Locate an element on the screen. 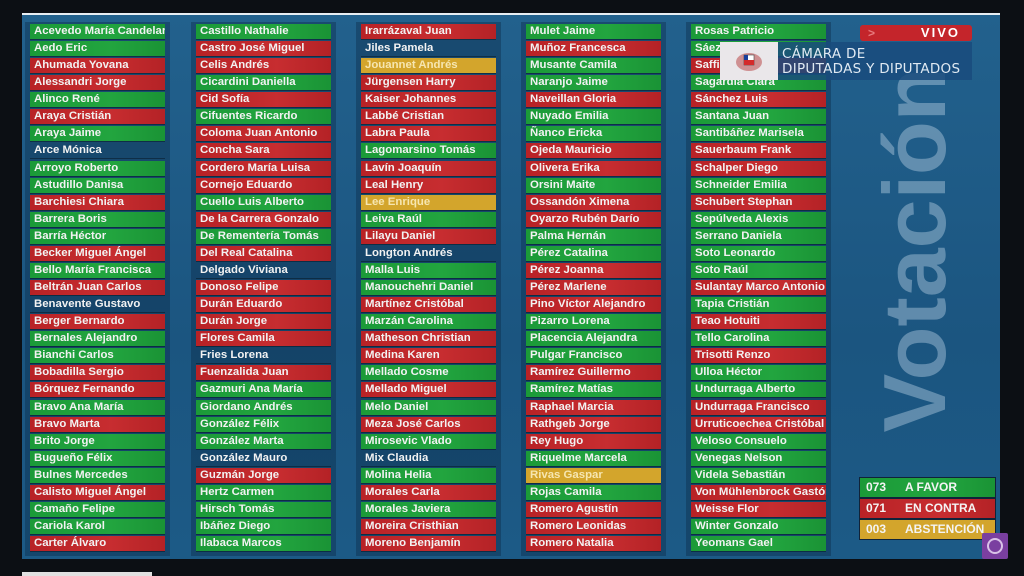  deputy-vote-favor: Bello María Francisca is located at coordinates (97, 270).